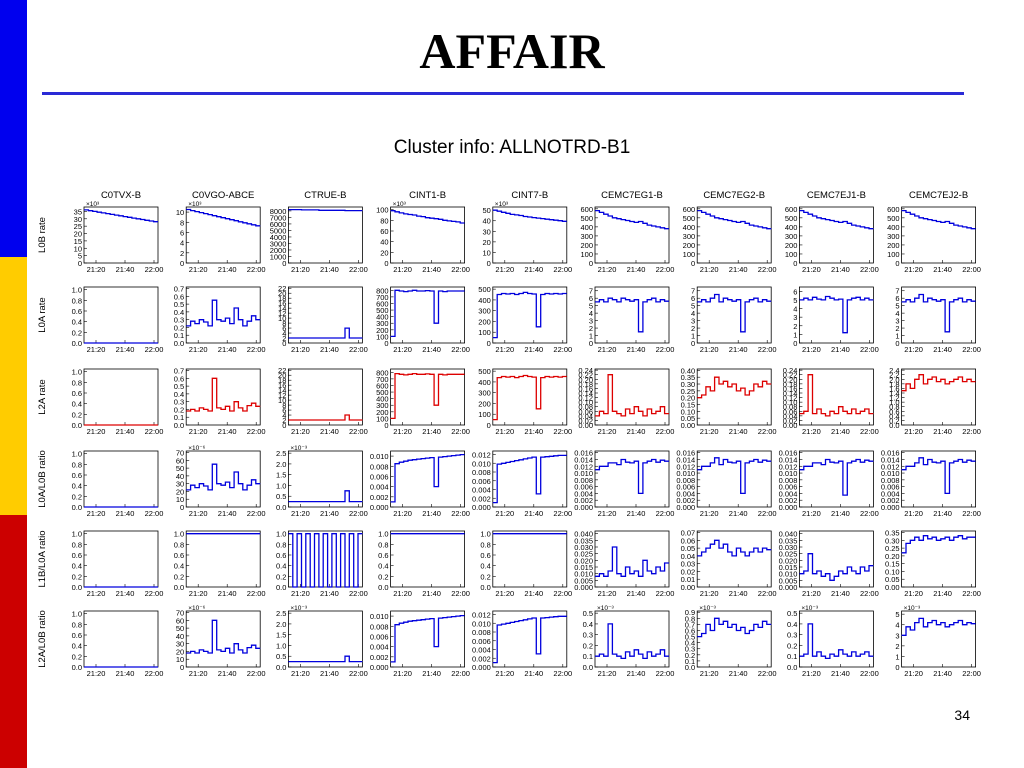 The width and height of the screenshot is (1024, 768). I want to click on y-tick-label: 1.6, so click(894, 388).